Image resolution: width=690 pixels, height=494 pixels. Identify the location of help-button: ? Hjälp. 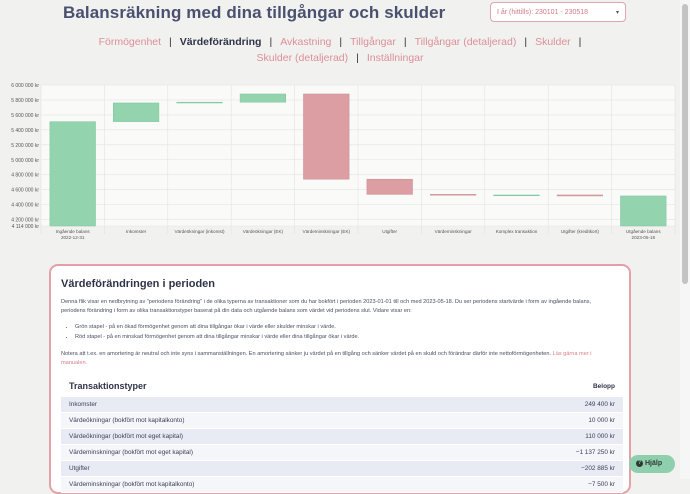
(652, 464).